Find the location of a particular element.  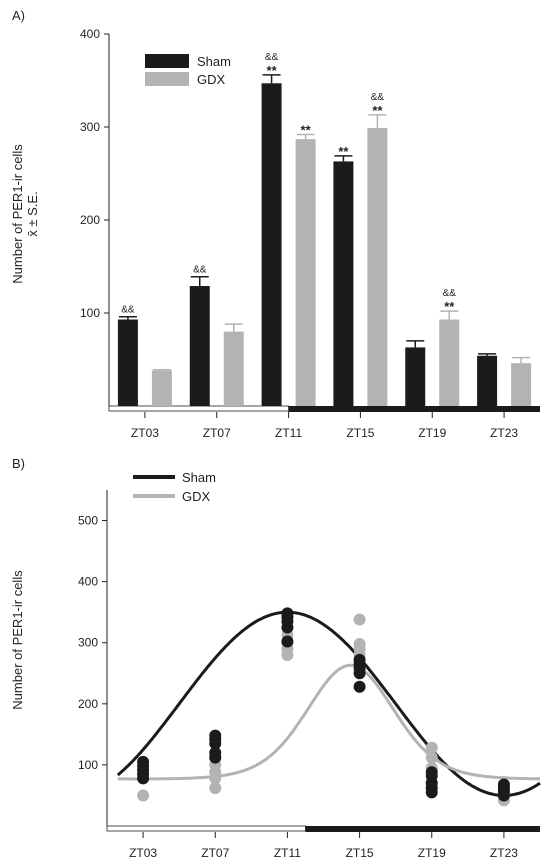

panel-a-y-tick-label: 400 is located at coordinates (90, 34).